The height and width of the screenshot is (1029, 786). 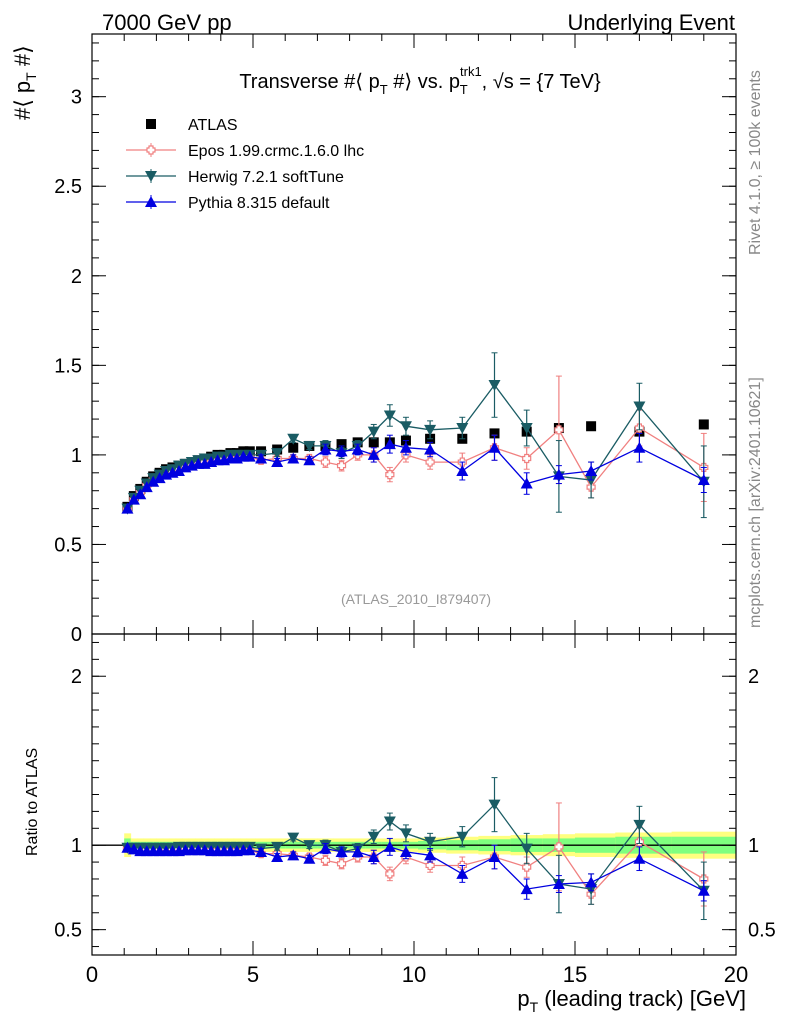 I want to click on y-tick-label: 3, so click(x=76, y=98).